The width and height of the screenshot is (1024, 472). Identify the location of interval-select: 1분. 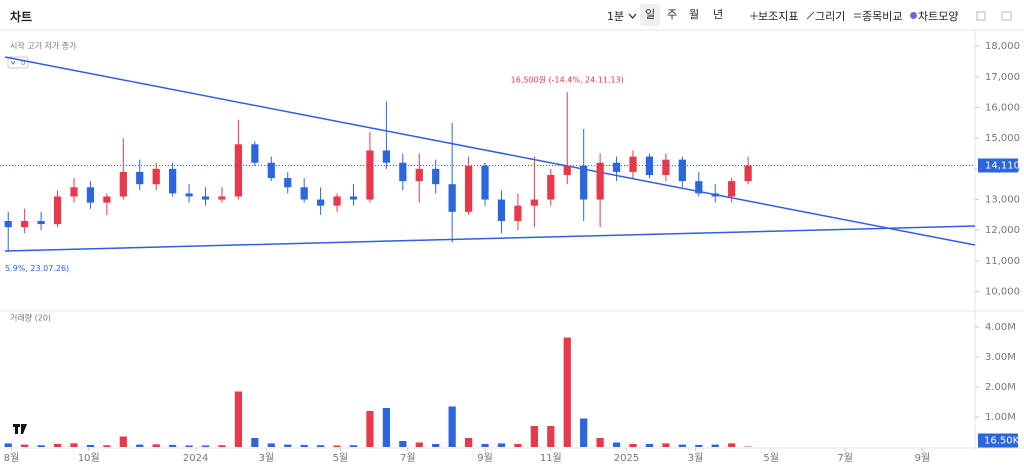
(622, 16).